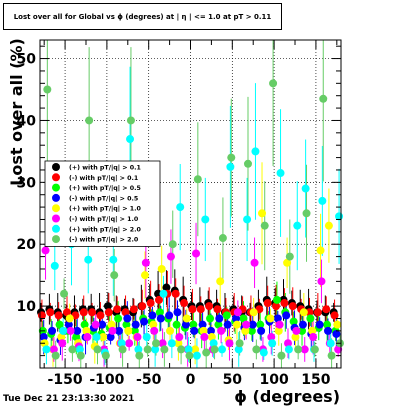 This screenshot has width=400, height=409. Describe the element at coordinates (27, 183) in the screenshot. I see `y-tick-label: 30` at that location.